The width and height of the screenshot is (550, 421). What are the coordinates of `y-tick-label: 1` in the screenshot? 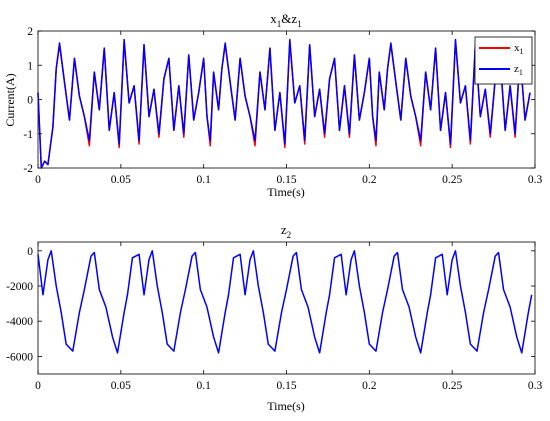 It's located at (30, 66).